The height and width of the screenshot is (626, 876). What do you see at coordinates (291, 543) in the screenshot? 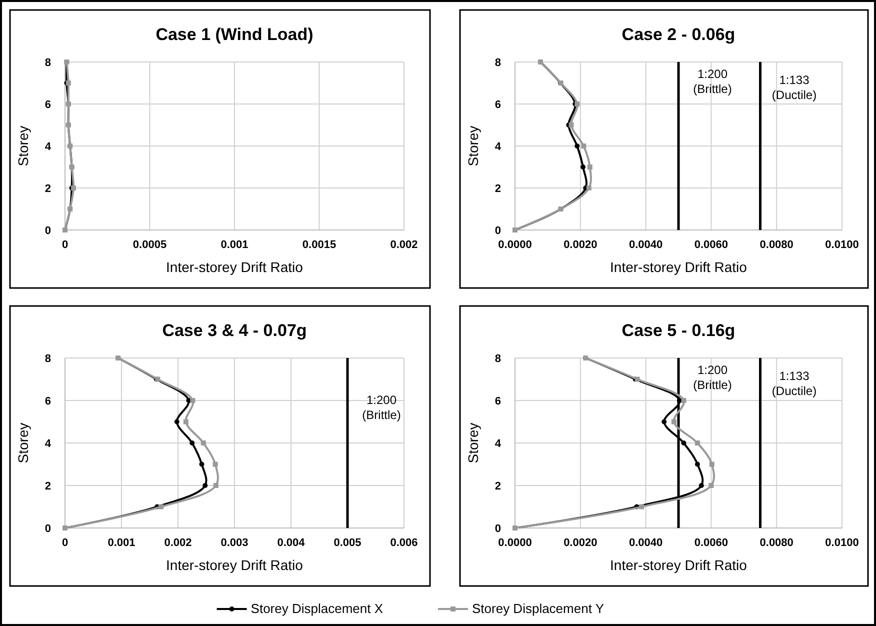
I see `x-tick-label: 0.004` at bounding box center [291, 543].